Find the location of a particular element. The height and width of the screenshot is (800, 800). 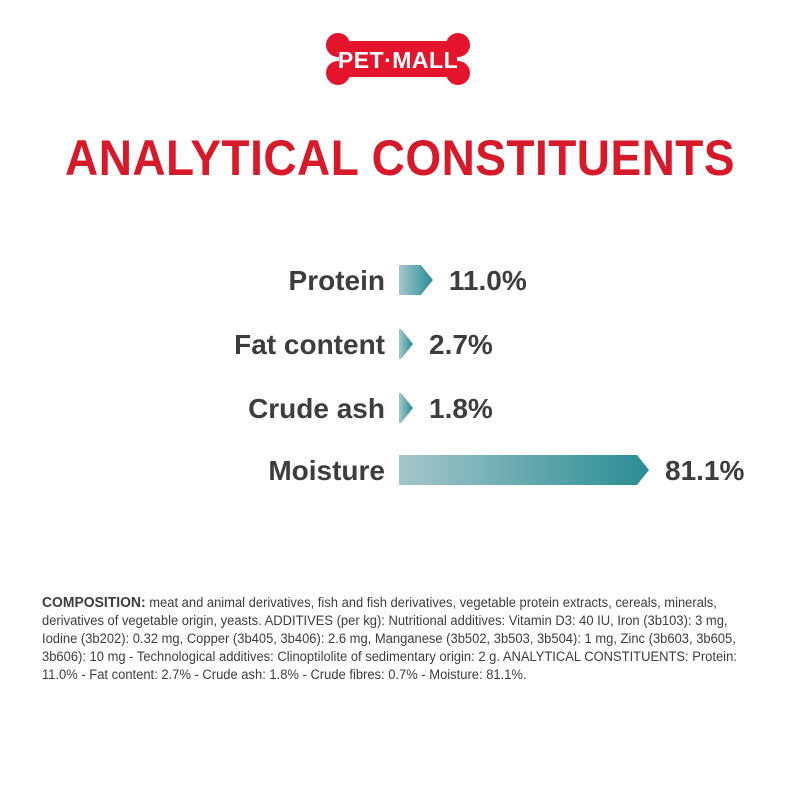

category-label-moisture: Moisture is located at coordinates (326, 470).